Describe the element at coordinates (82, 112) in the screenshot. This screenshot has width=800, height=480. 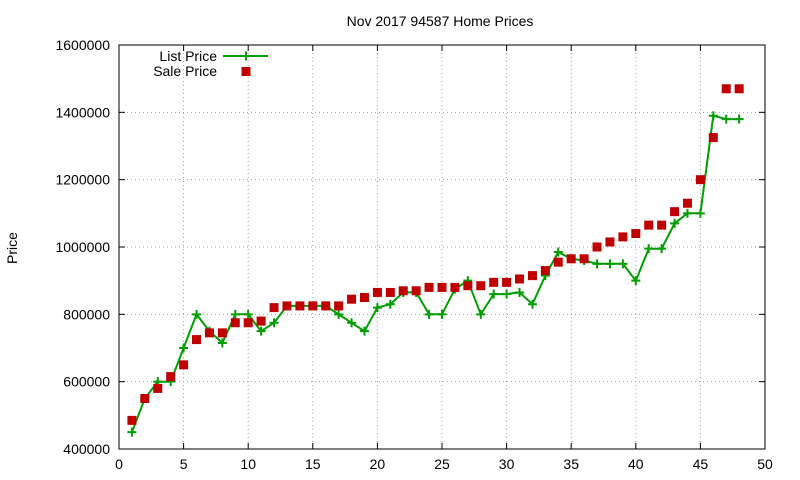
I see `y-tick-label: 1400000` at that location.